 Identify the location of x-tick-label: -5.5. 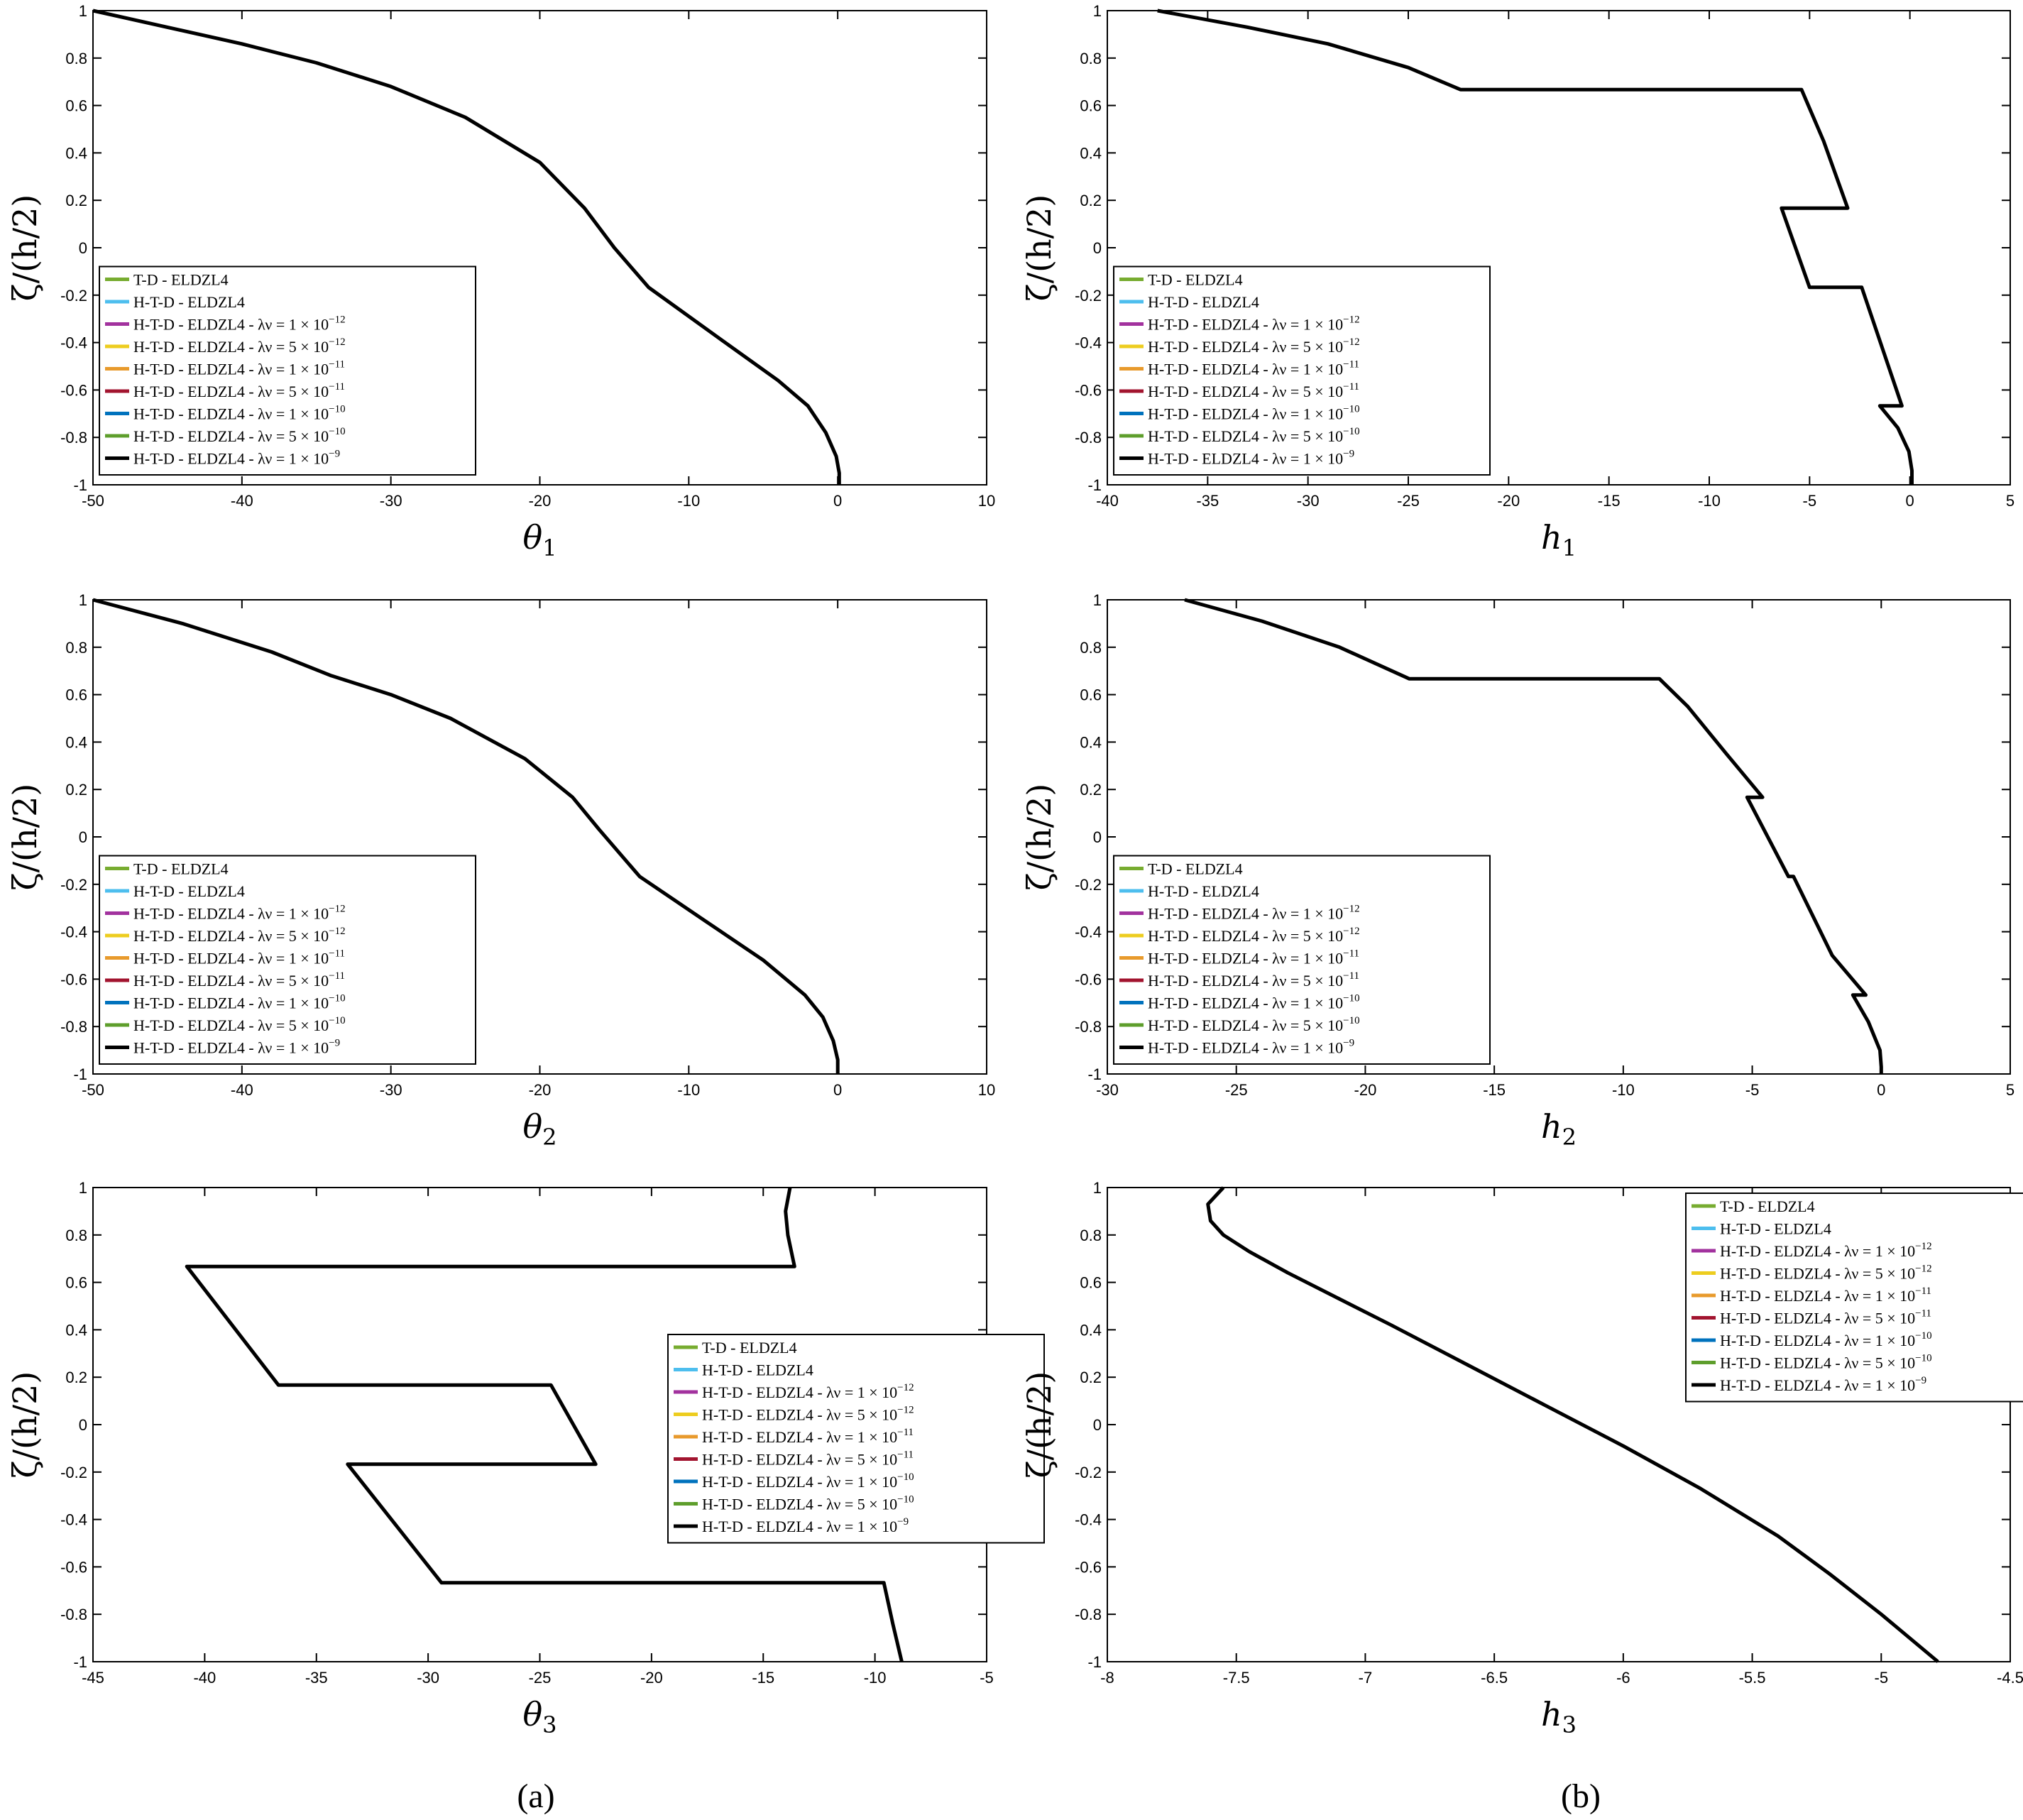
(1752, 1678).